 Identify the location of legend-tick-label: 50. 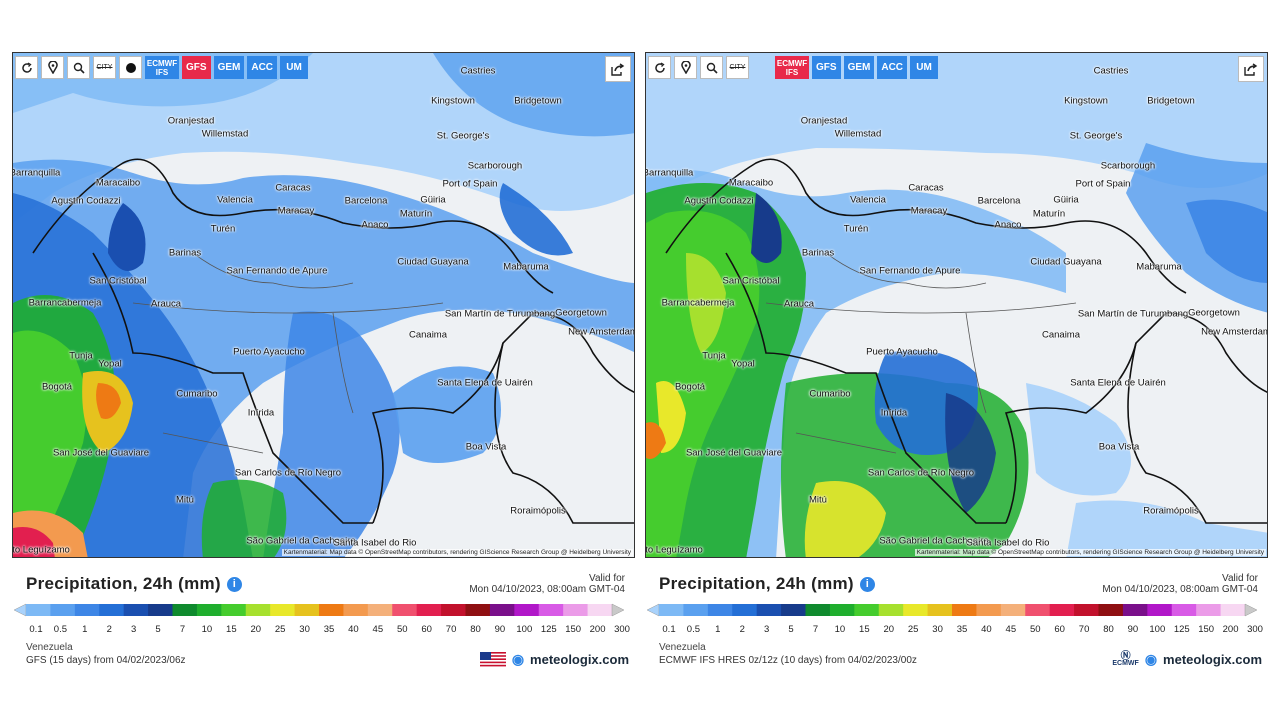
(402, 629).